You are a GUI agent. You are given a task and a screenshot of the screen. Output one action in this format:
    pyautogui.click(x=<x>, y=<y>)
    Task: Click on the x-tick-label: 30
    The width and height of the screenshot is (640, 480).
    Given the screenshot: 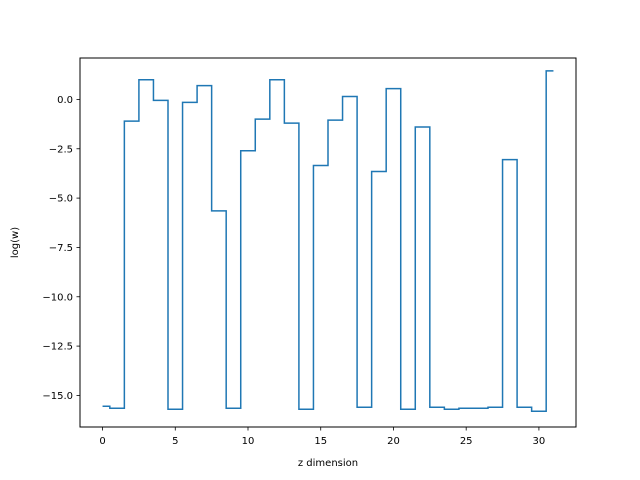 What is the action you would take?
    pyautogui.click(x=539, y=441)
    